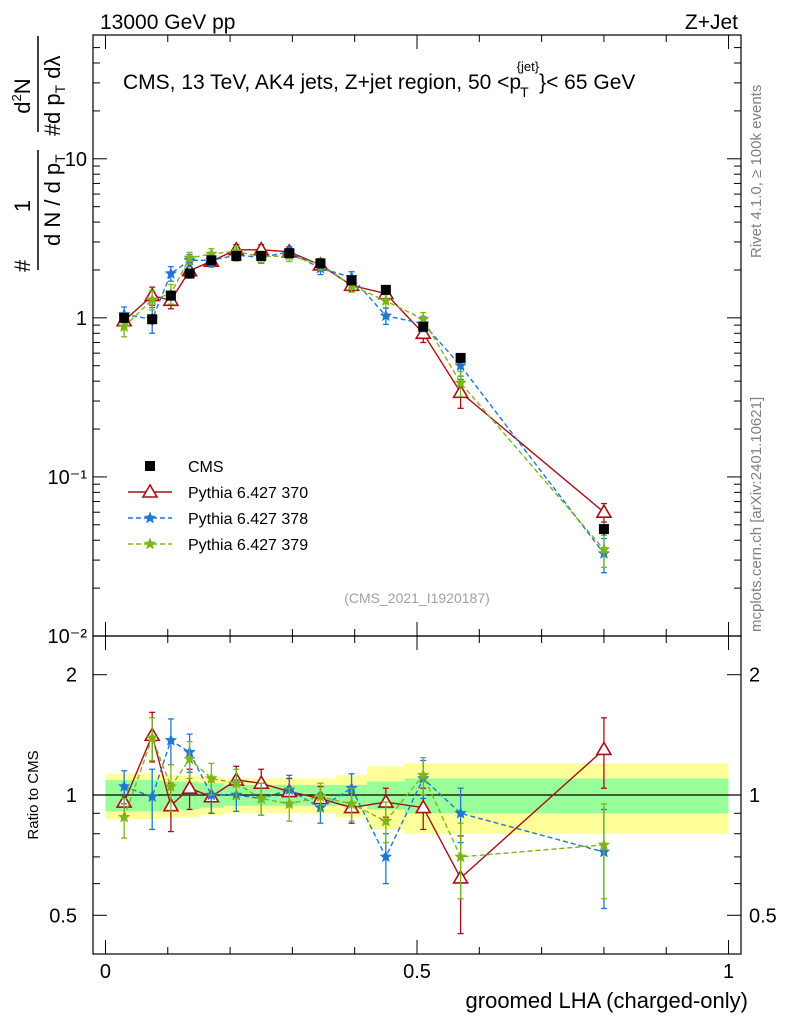 This screenshot has width=786, height=1024. Describe the element at coordinates (417, 972) in the screenshot. I see `x-tick-label: 0.5` at that location.